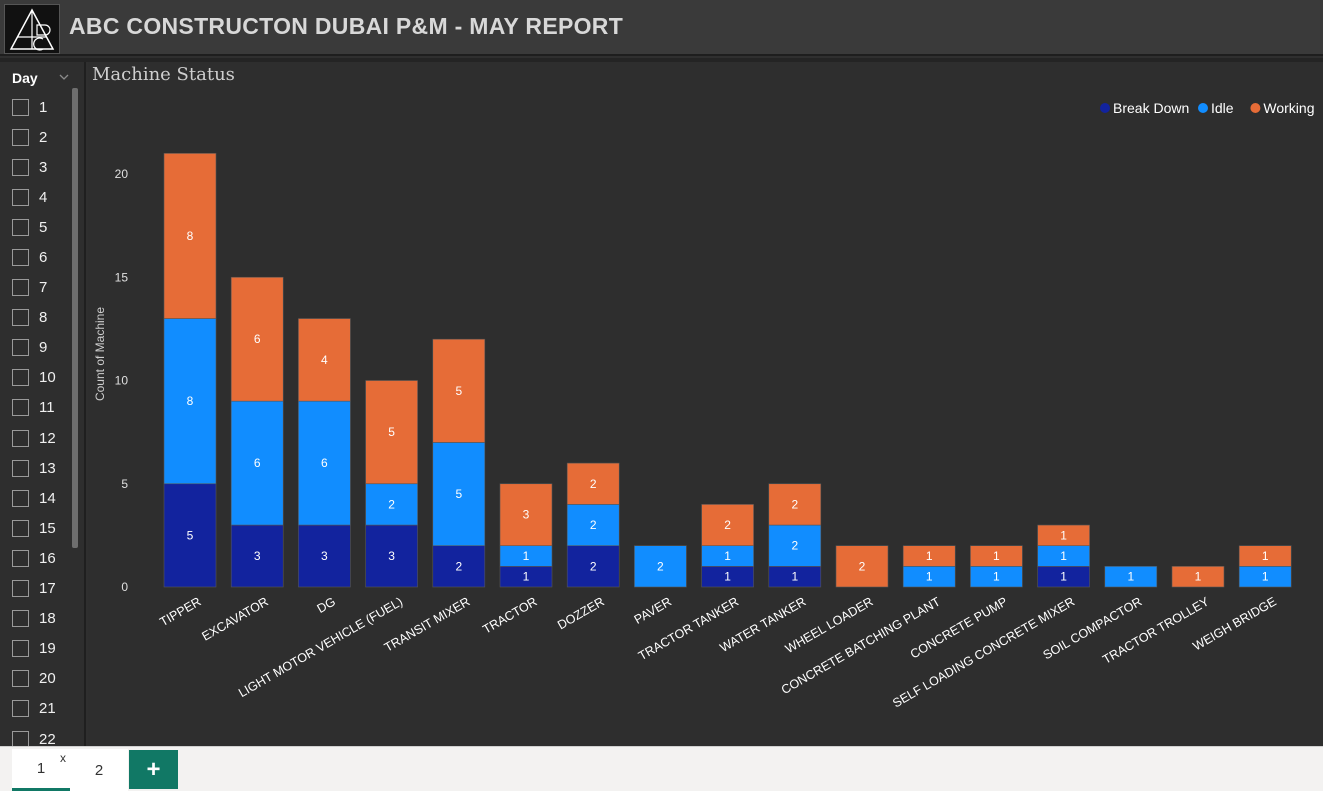 The width and height of the screenshot is (1323, 791). What do you see at coordinates (75, 318) in the screenshot?
I see `slicer-scrollbar` at bounding box center [75, 318].